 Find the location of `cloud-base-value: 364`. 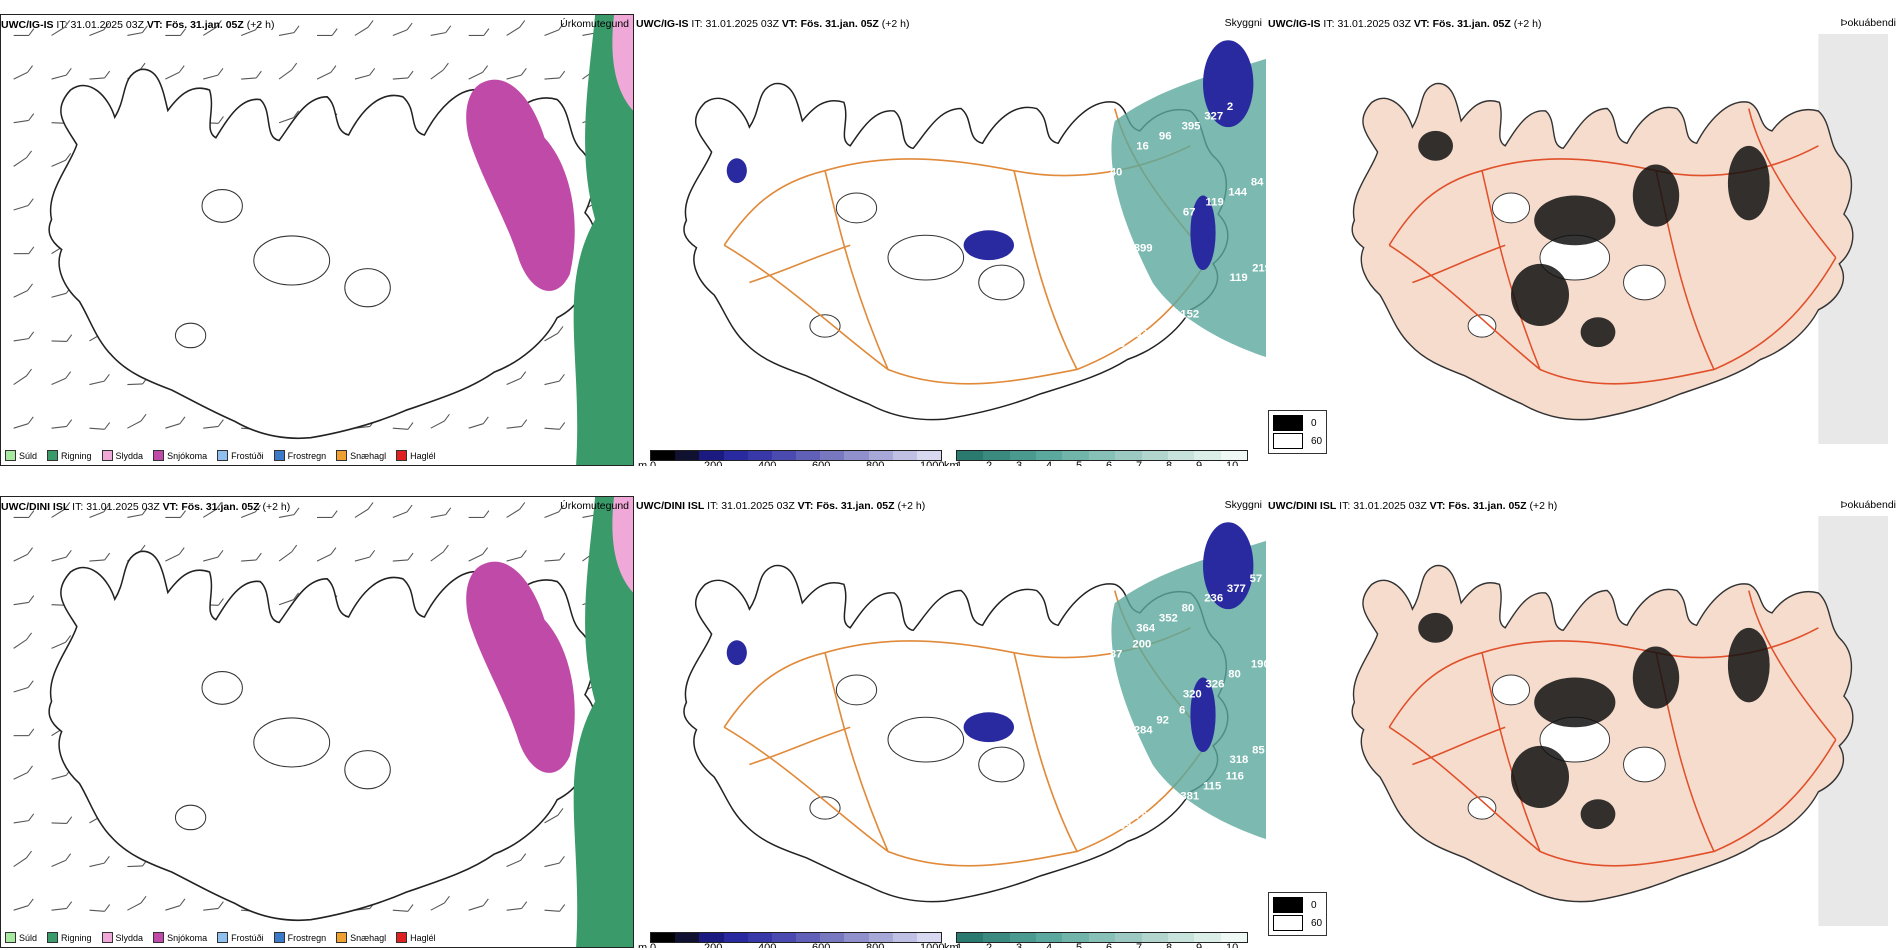

cloud-base-value: 364 is located at coordinates (1146, 629).